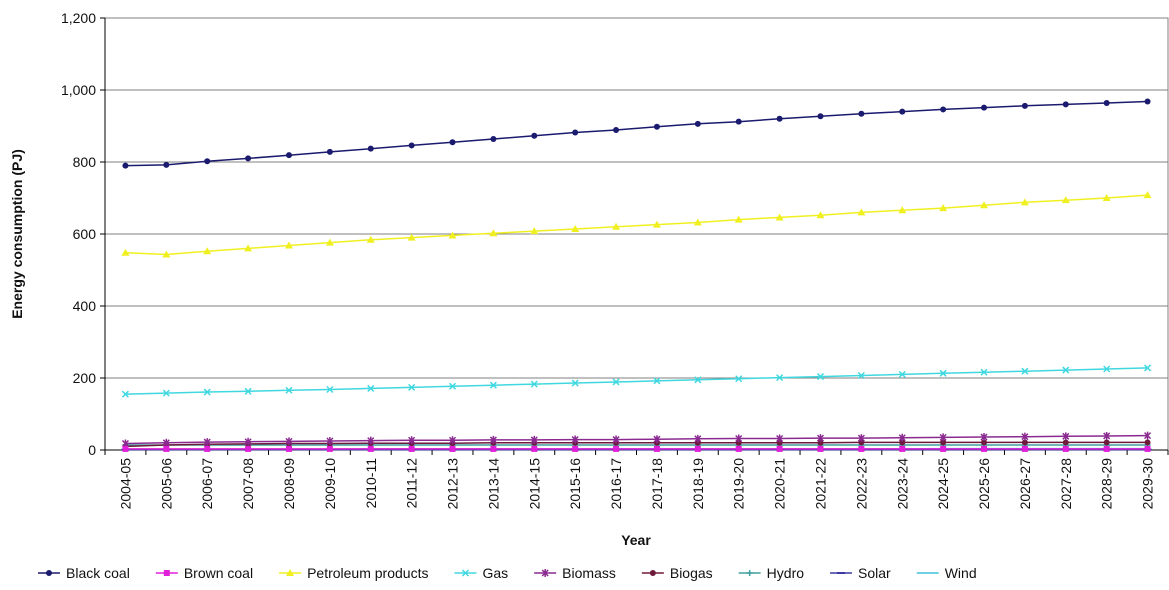 The width and height of the screenshot is (1169, 590). I want to click on y-tick-label: 1,000, so click(78, 90).